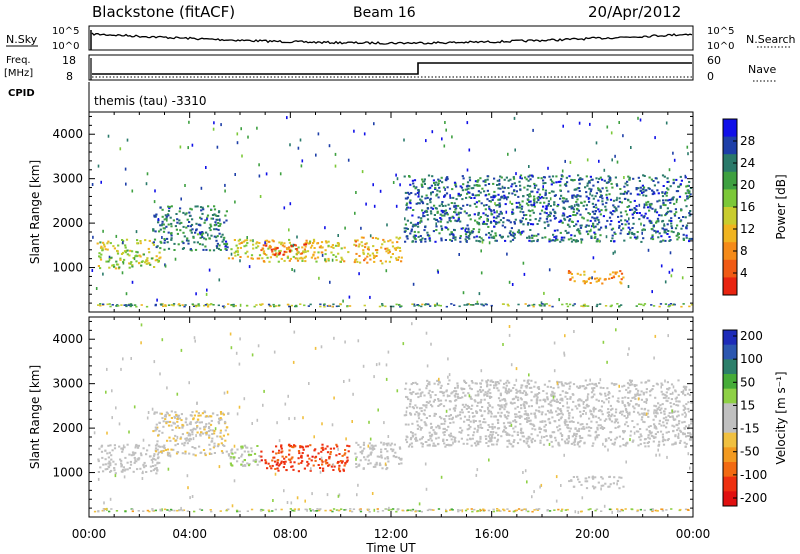  What do you see at coordinates (751, 359) in the screenshot?
I see `colorbar-tick-label: 100` at bounding box center [751, 359].